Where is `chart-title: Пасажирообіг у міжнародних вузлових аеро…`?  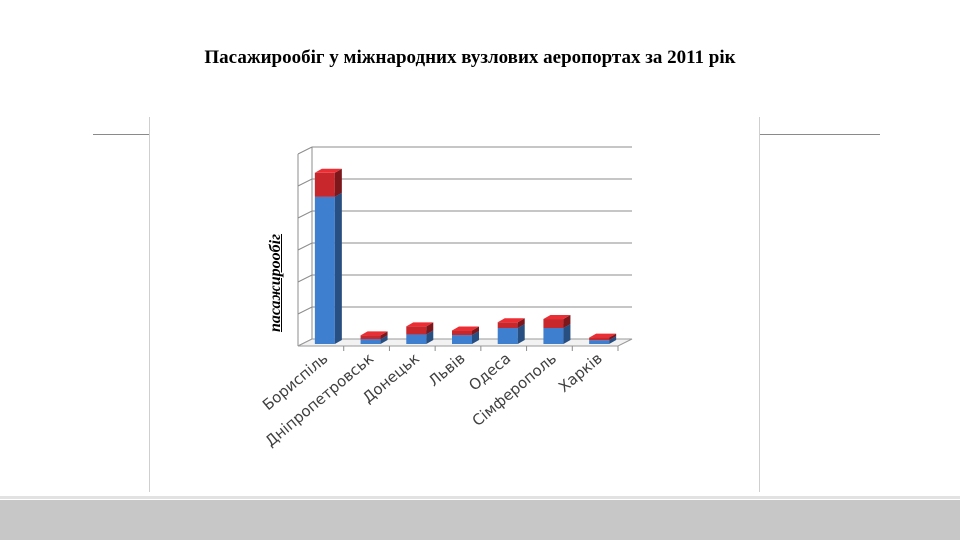
chart-title: Пасажирообіг у міжнародних вузлових аеро… is located at coordinates (470, 57).